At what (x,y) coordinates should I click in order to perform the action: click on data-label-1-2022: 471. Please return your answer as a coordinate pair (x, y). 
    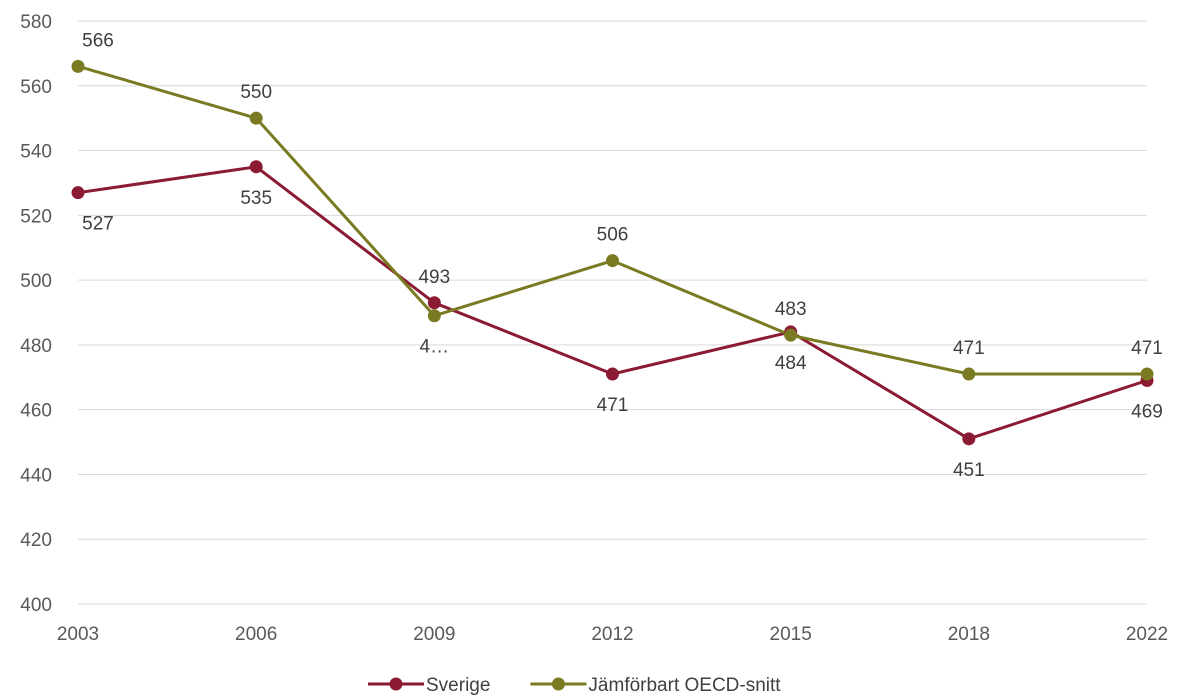
    Looking at the image, I should click on (1147, 348).